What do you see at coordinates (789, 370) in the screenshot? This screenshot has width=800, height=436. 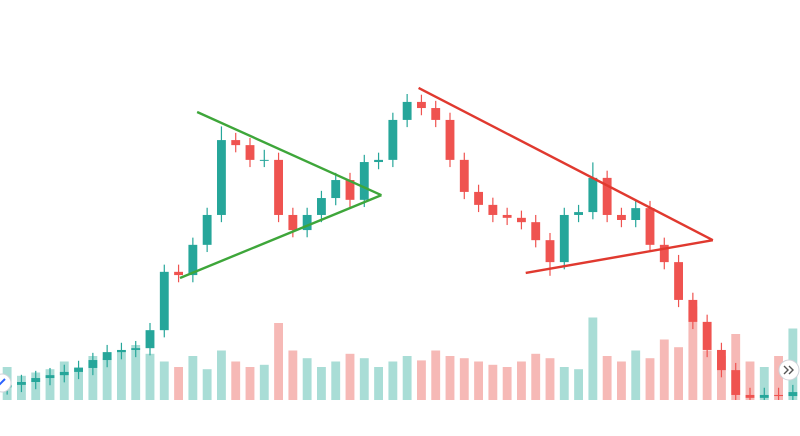 I see `scroll-right-button` at bounding box center [789, 370].